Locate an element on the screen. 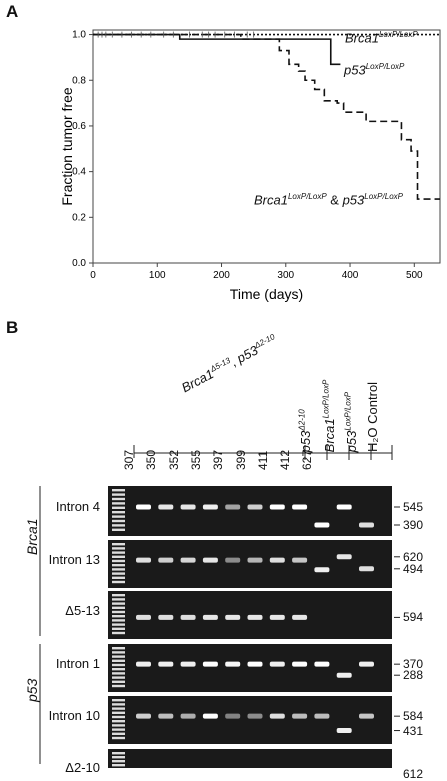 Image resolution: width=447 pixels, height=781 pixels. lane-label: 397 is located at coordinates (218, 459).